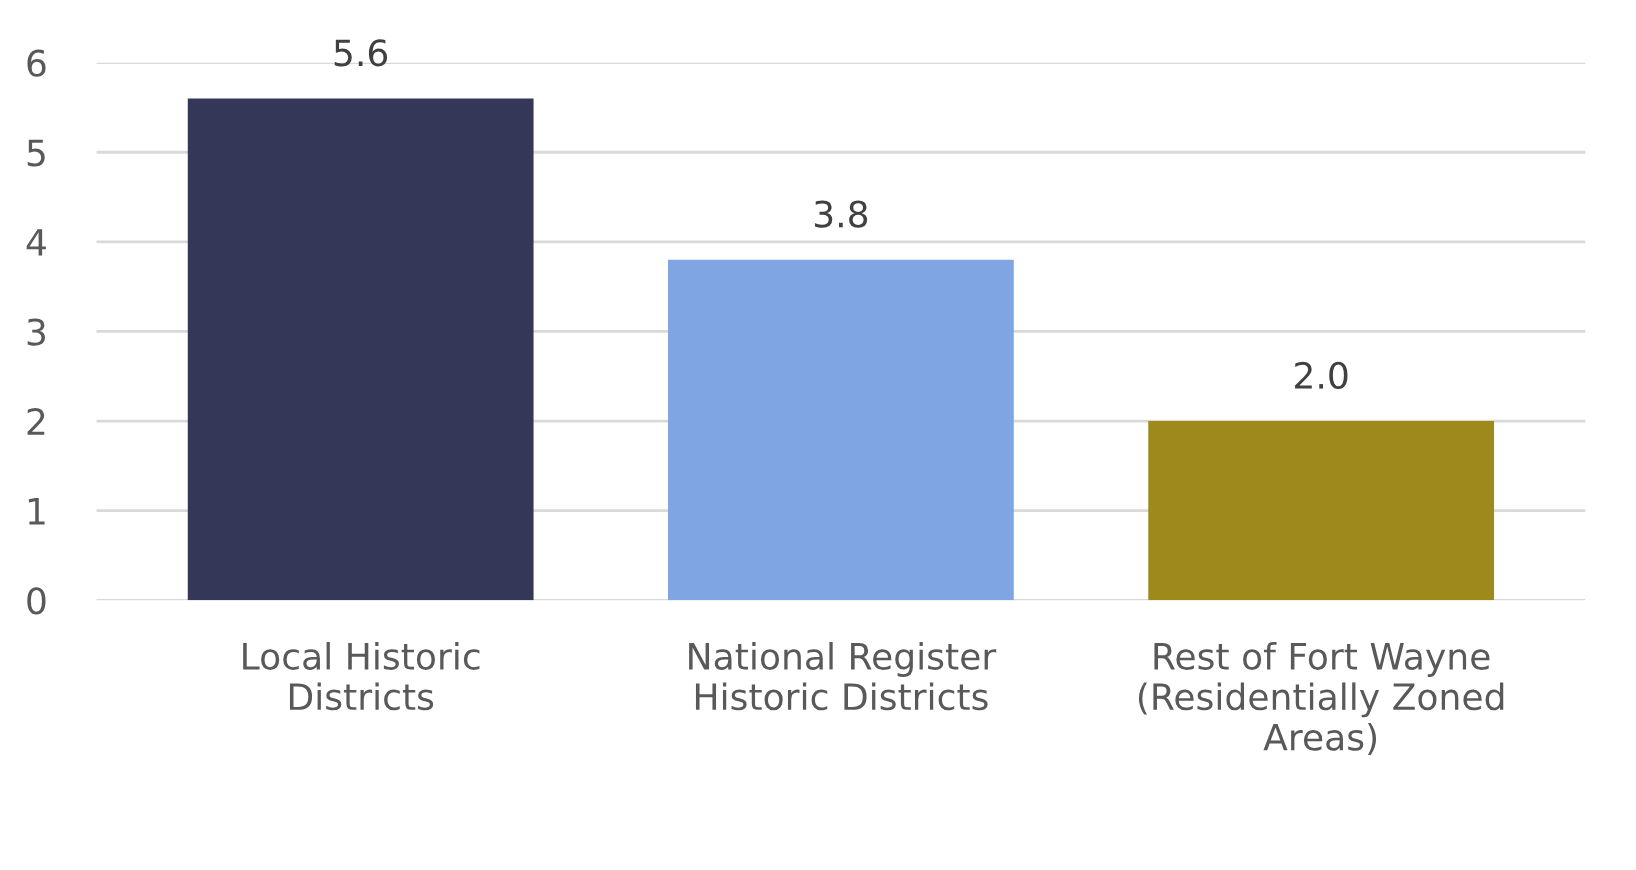 The width and height of the screenshot is (1636, 870). Describe the element at coordinates (1321, 375) in the screenshot. I see `data-label: 2.0` at that location.